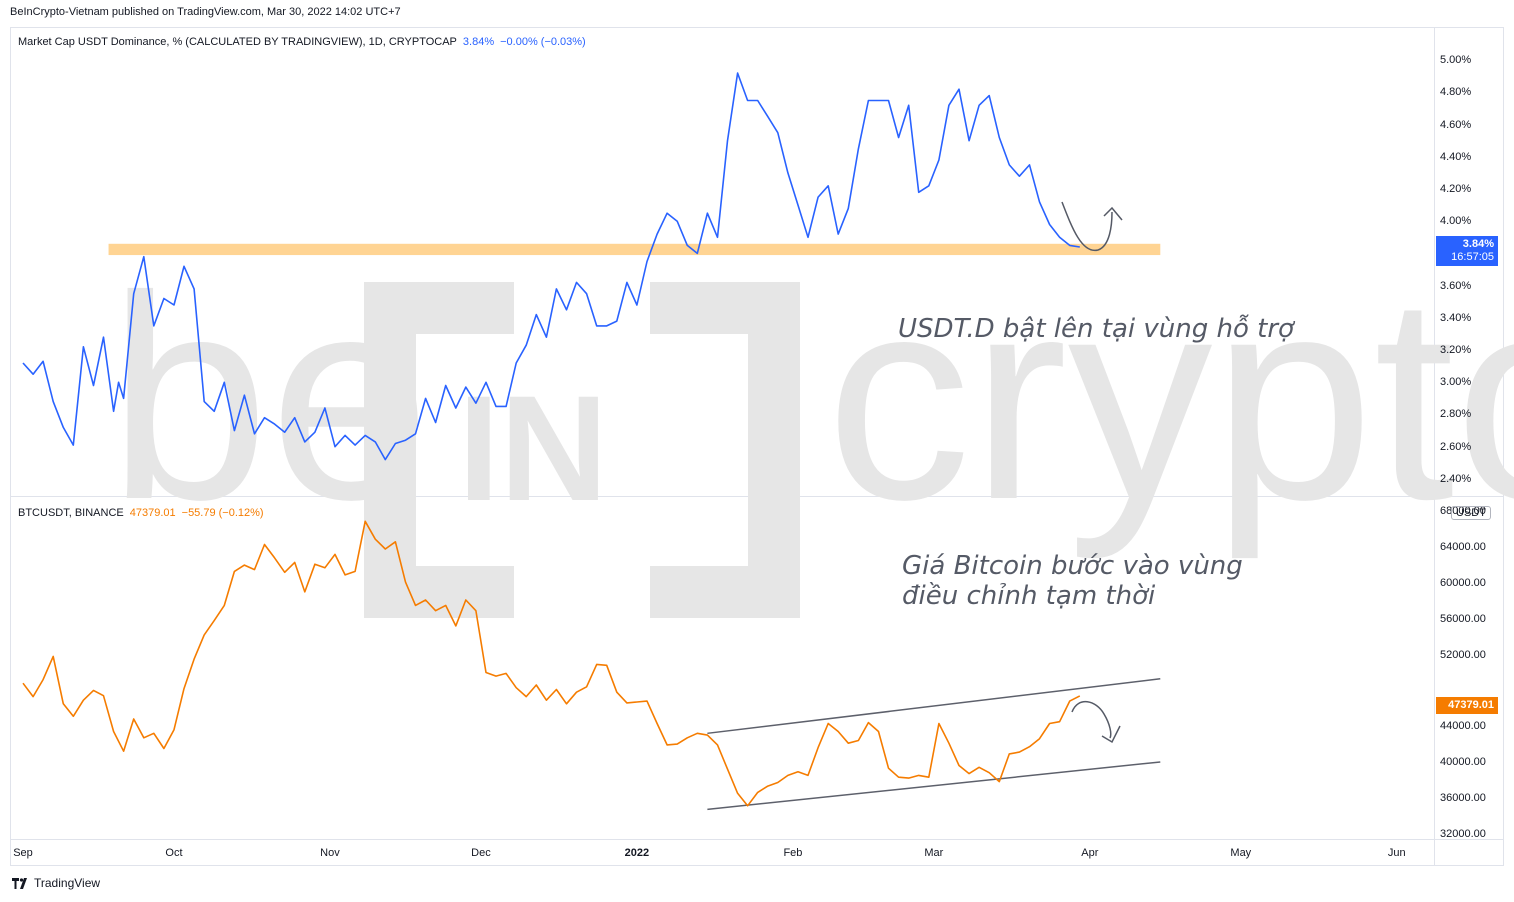 This screenshot has height=902, width=1514. Describe the element at coordinates (543, 42) in the screenshot. I see `usdt-dominance-change: −0.00% (−0.03%)` at that location.